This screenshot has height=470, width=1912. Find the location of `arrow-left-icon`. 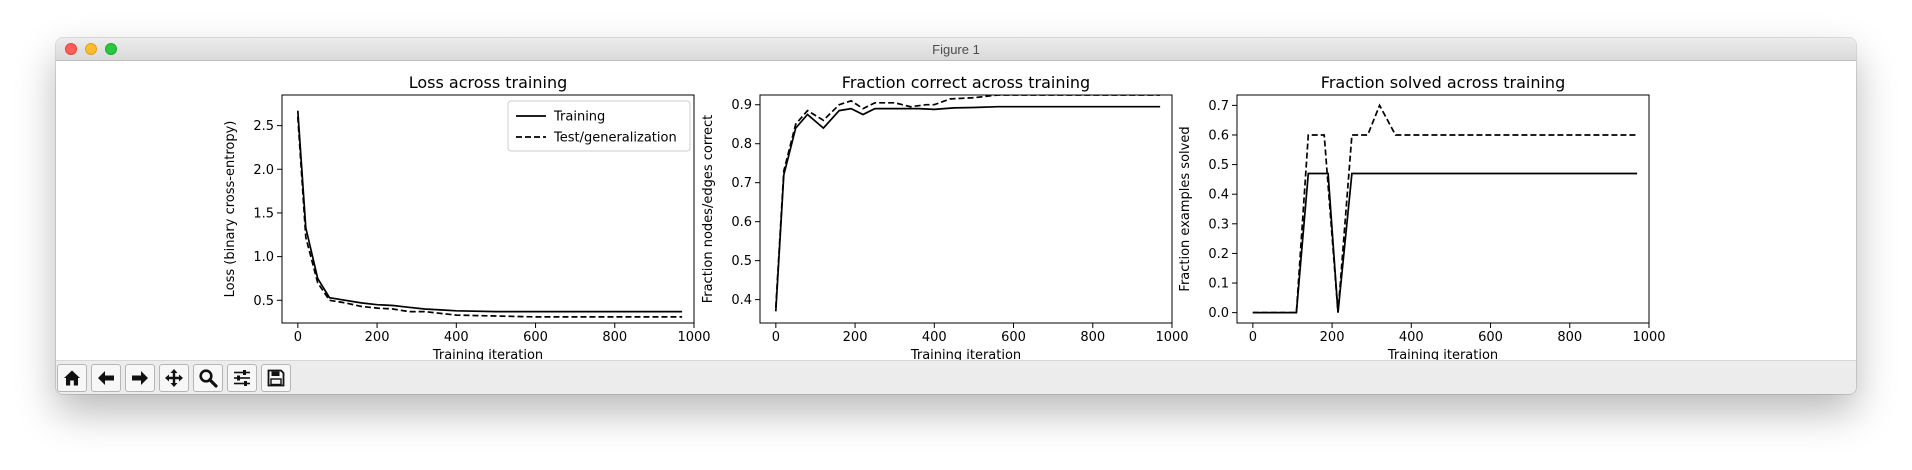

arrow-left-icon is located at coordinates (106, 378).